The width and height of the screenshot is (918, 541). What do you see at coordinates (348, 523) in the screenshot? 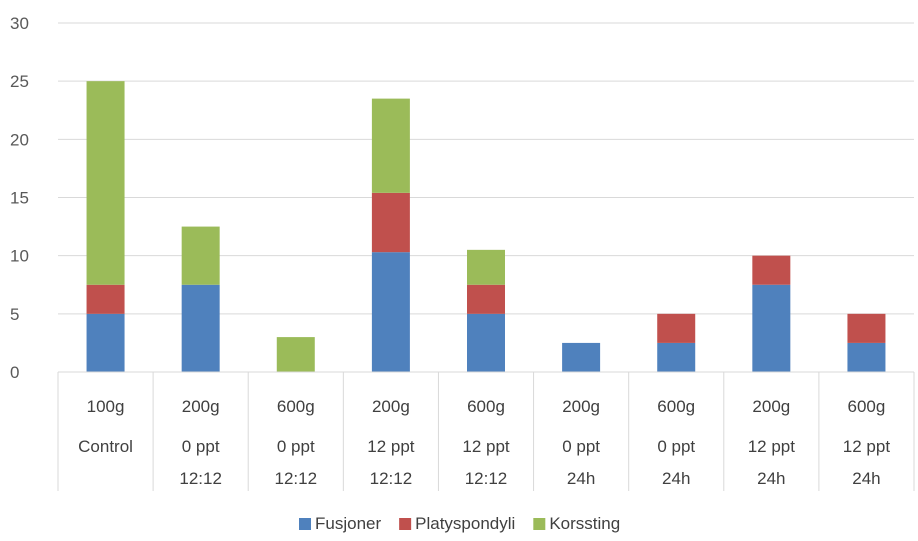
I see `legend-label-fusjoner: Fusjoner` at bounding box center [348, 523].